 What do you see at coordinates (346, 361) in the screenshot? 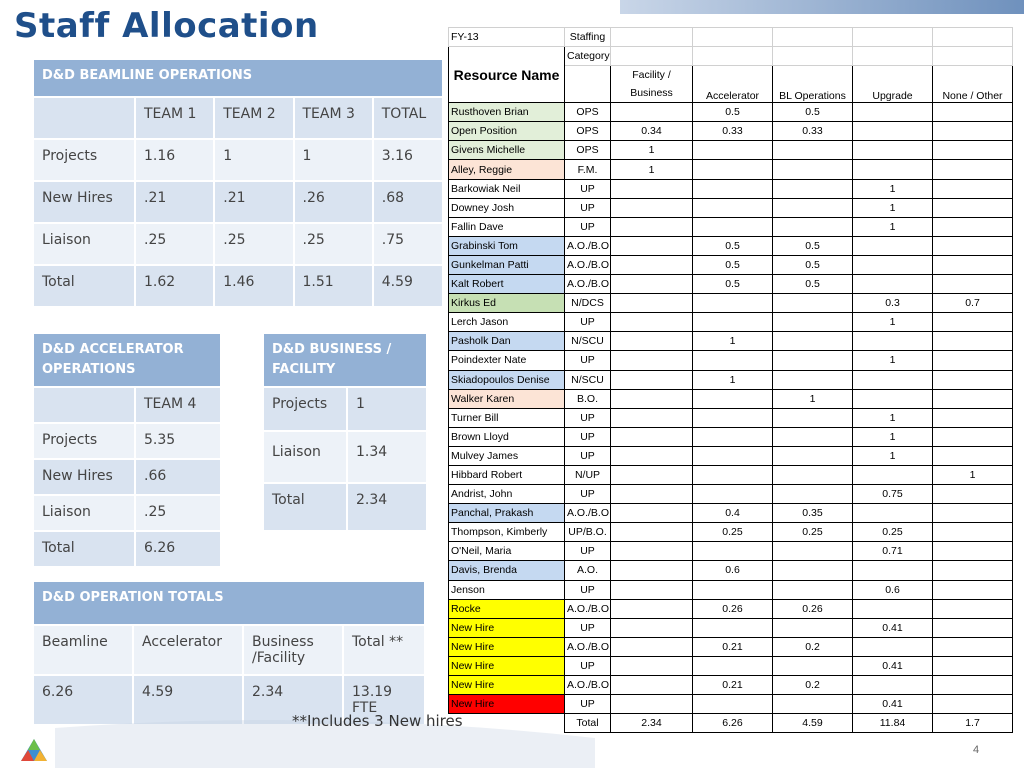
I see `business-header: D&D BUSINESS / FACILITY` at bounding box center [346, 361].